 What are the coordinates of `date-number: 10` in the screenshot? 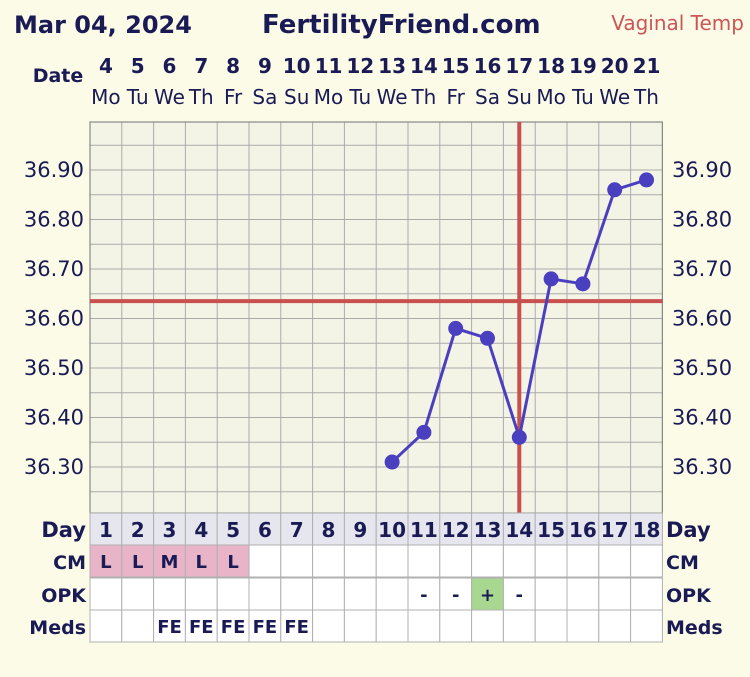 It's located at (297, 66).